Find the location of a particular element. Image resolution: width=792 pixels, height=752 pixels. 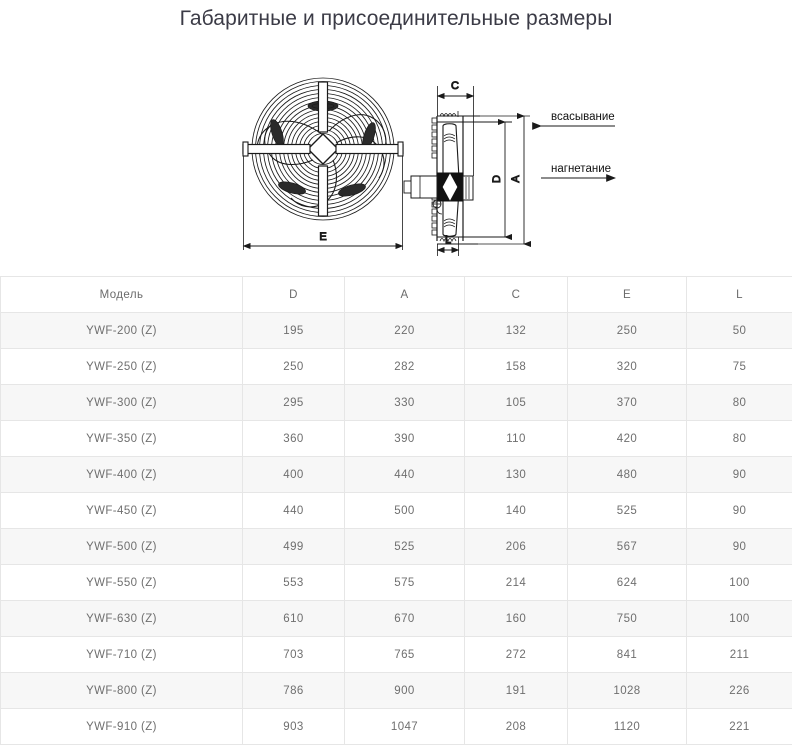

cell-c: 214 is located at coordinates (516, 582).